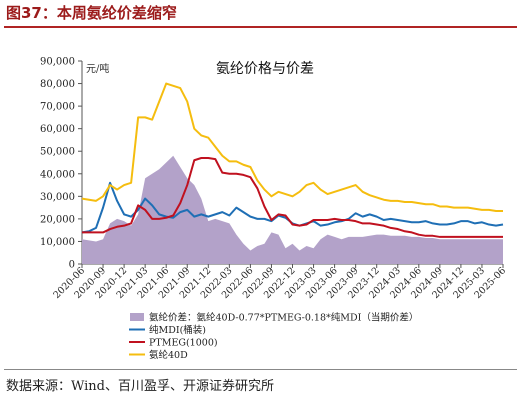  What do you see at coordinates (137, 317) in the screenshot?
I see `legend-swatch` at bounding box center [137, 317].